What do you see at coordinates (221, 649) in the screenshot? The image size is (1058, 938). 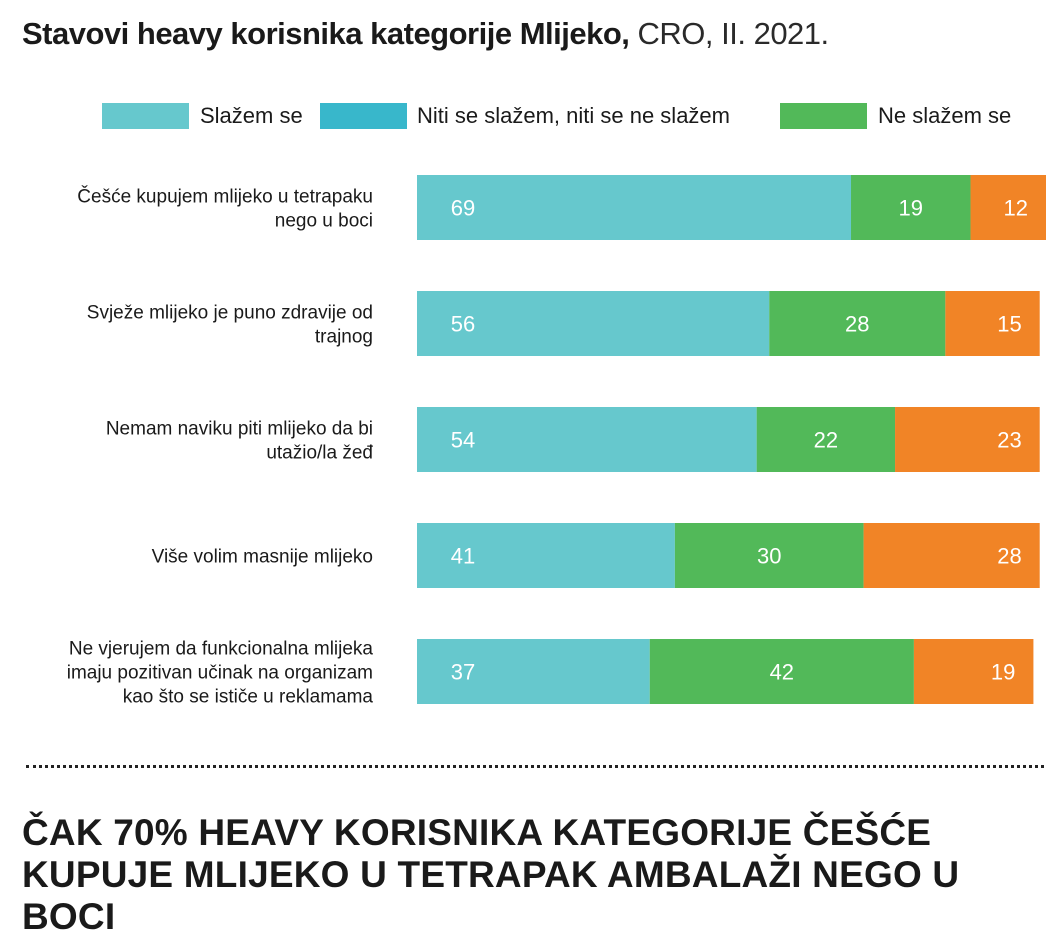 I see `category-label: Ne vjerujem da funkcionalna mlijeka` at bounding box center [221, 649].